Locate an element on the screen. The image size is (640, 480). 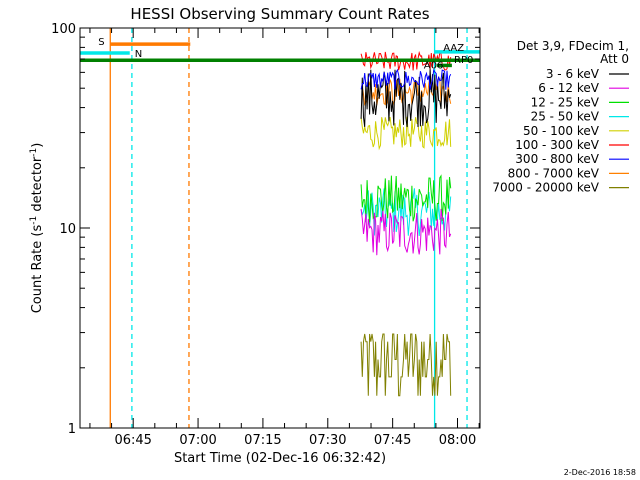
chart-title: HESSI Observing Summary Count Rates is located at coordinates (279, 14).